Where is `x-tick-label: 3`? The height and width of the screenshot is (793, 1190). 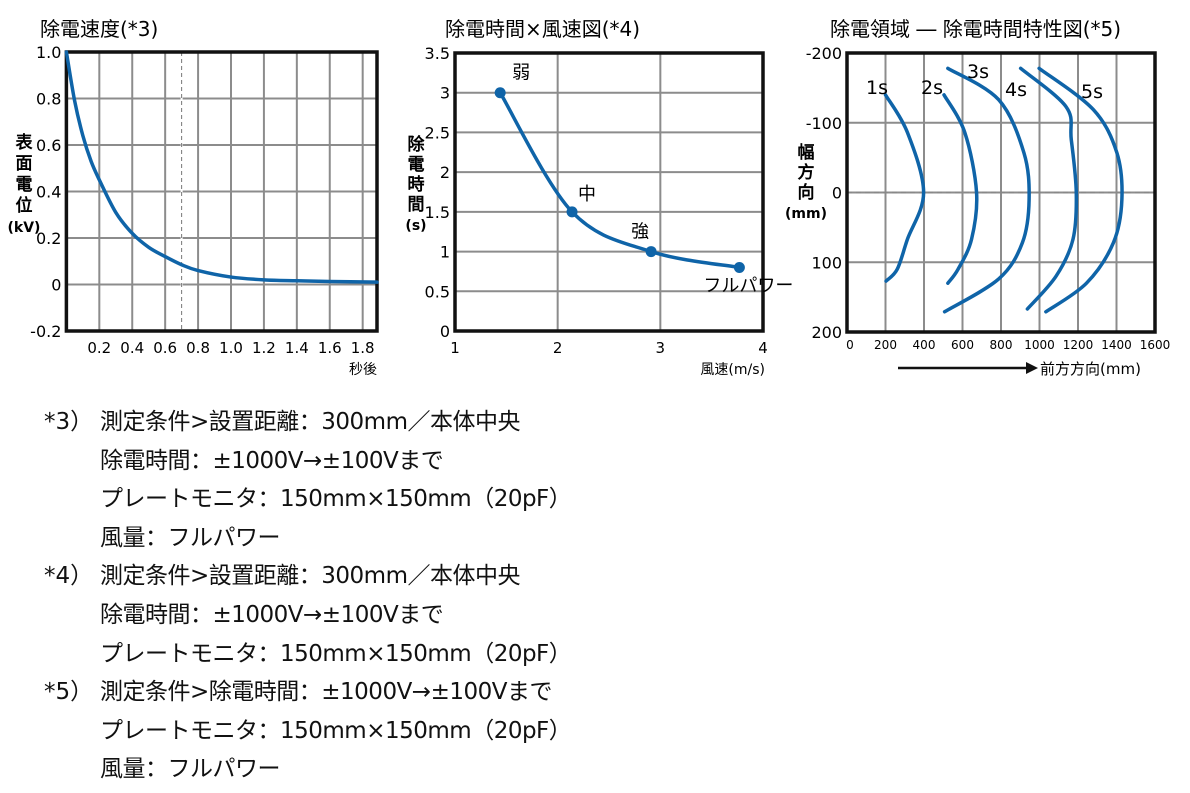 x-tick-label: 3 is located at coordinates (661, 348).